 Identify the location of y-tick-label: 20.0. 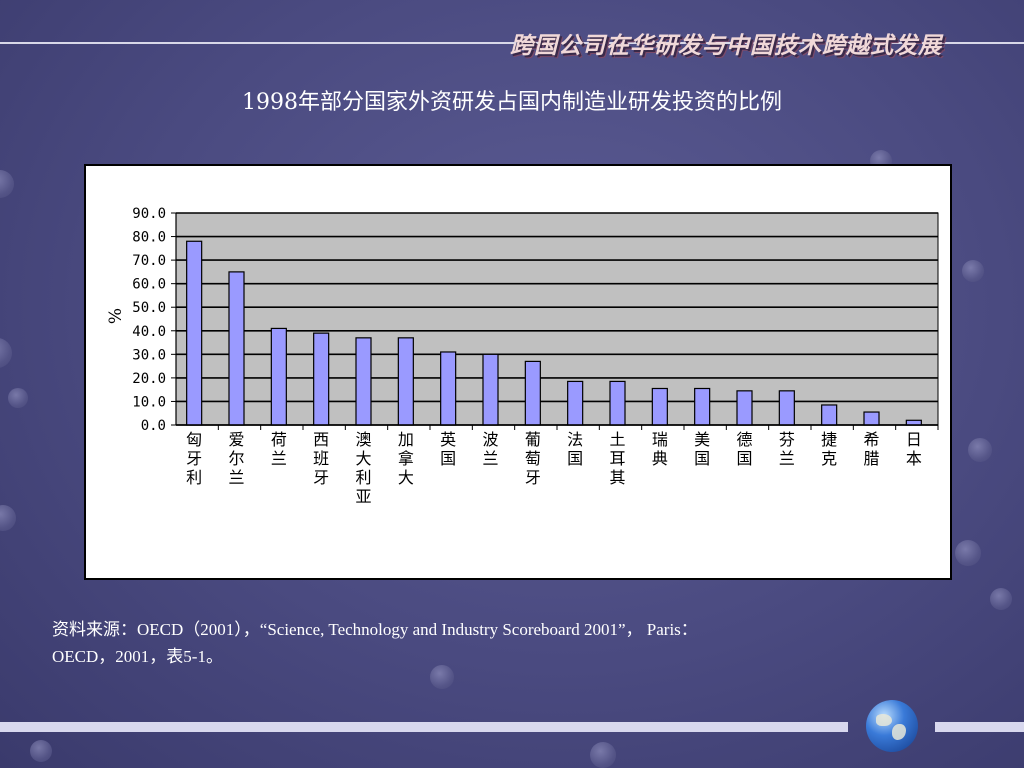
(149, 379).